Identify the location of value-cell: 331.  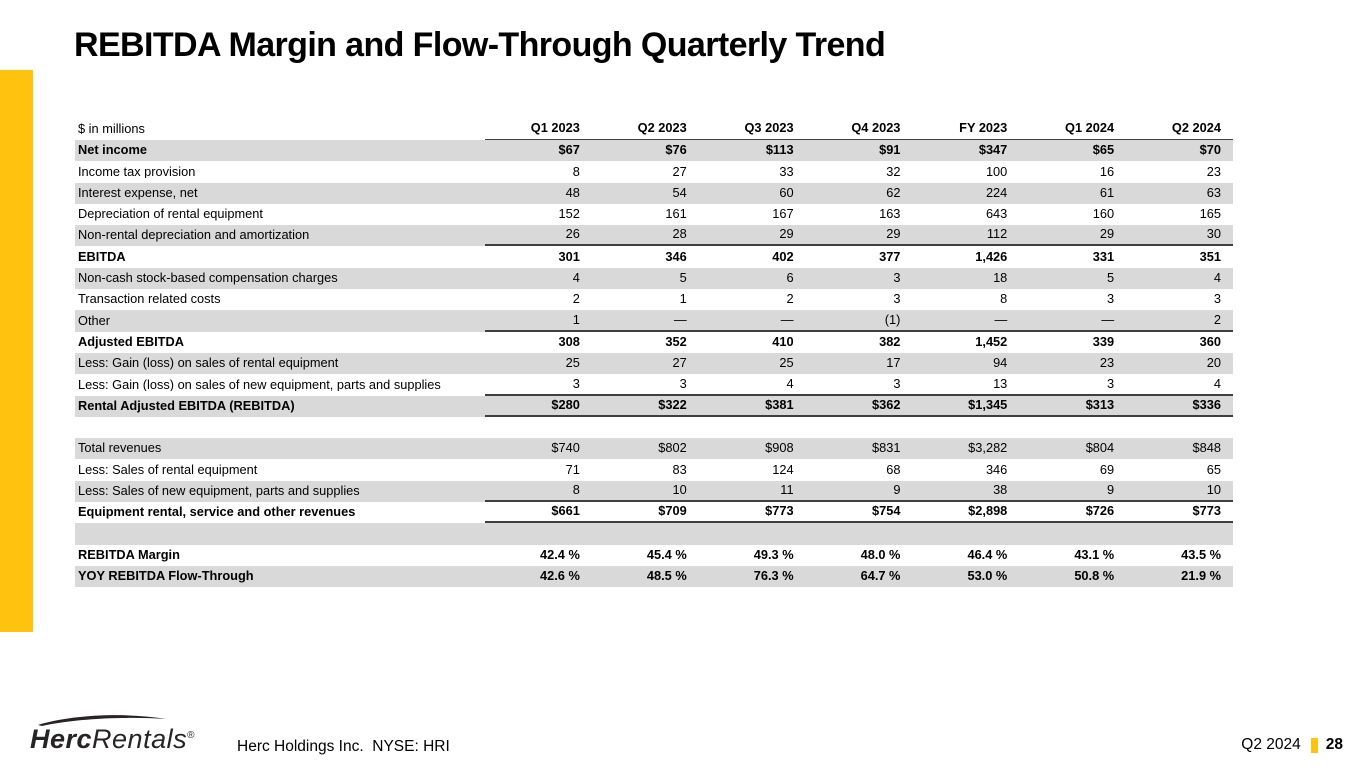
(1103, 256).